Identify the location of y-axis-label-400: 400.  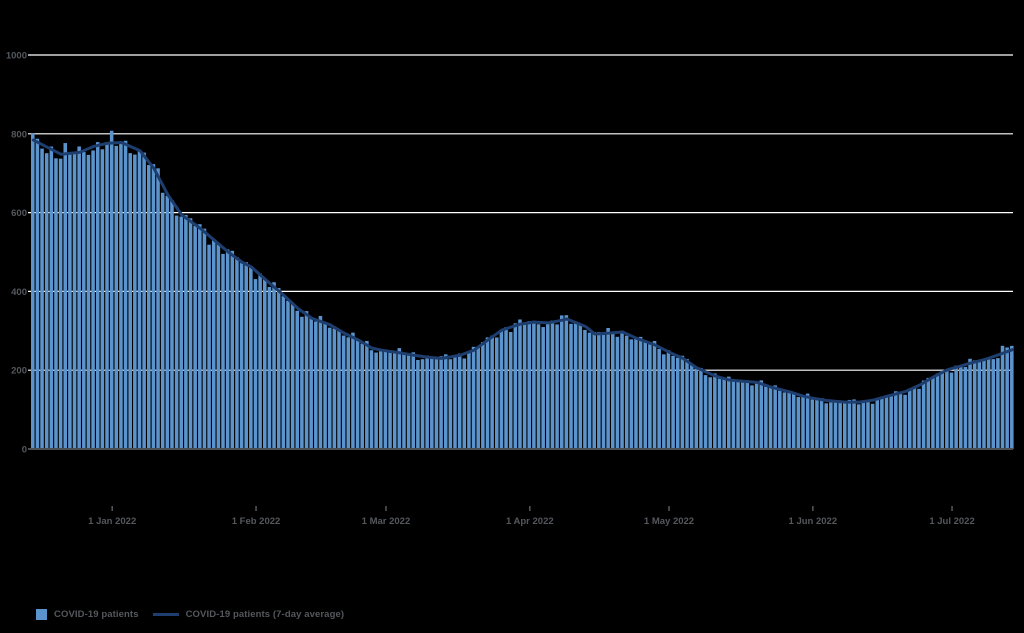
(19, 292).